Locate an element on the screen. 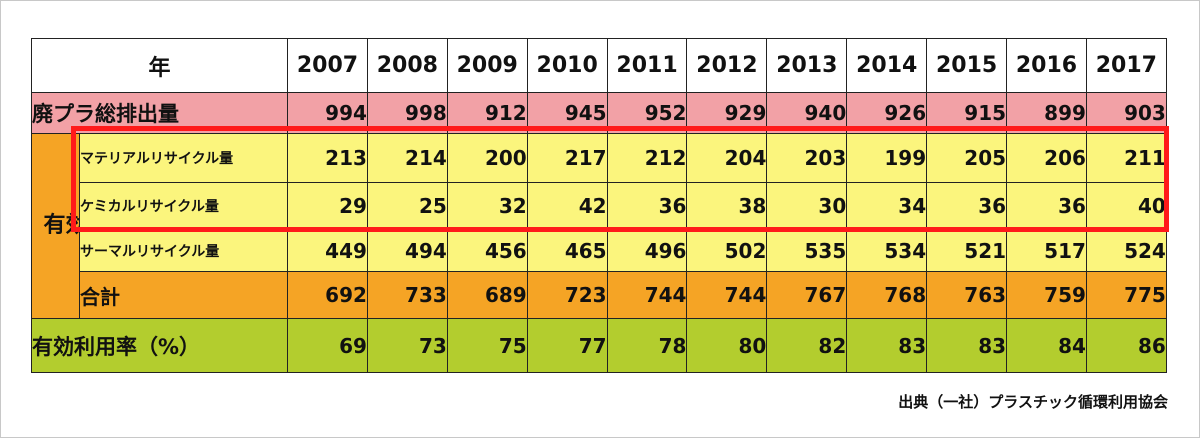 This screenshot has height=438, width=1200. table-cell: 692 is located at coordinates (327, 295).